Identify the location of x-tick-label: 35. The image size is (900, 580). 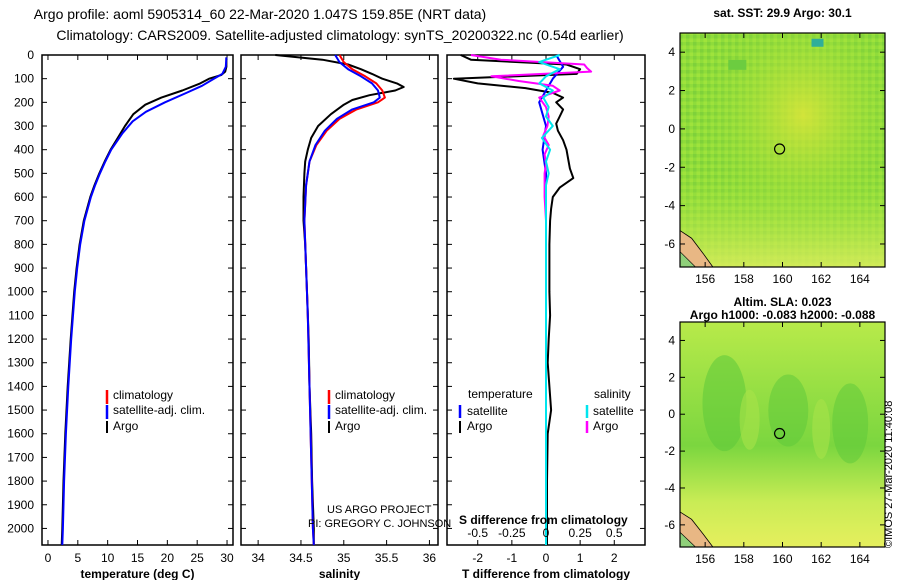
(344, 558).